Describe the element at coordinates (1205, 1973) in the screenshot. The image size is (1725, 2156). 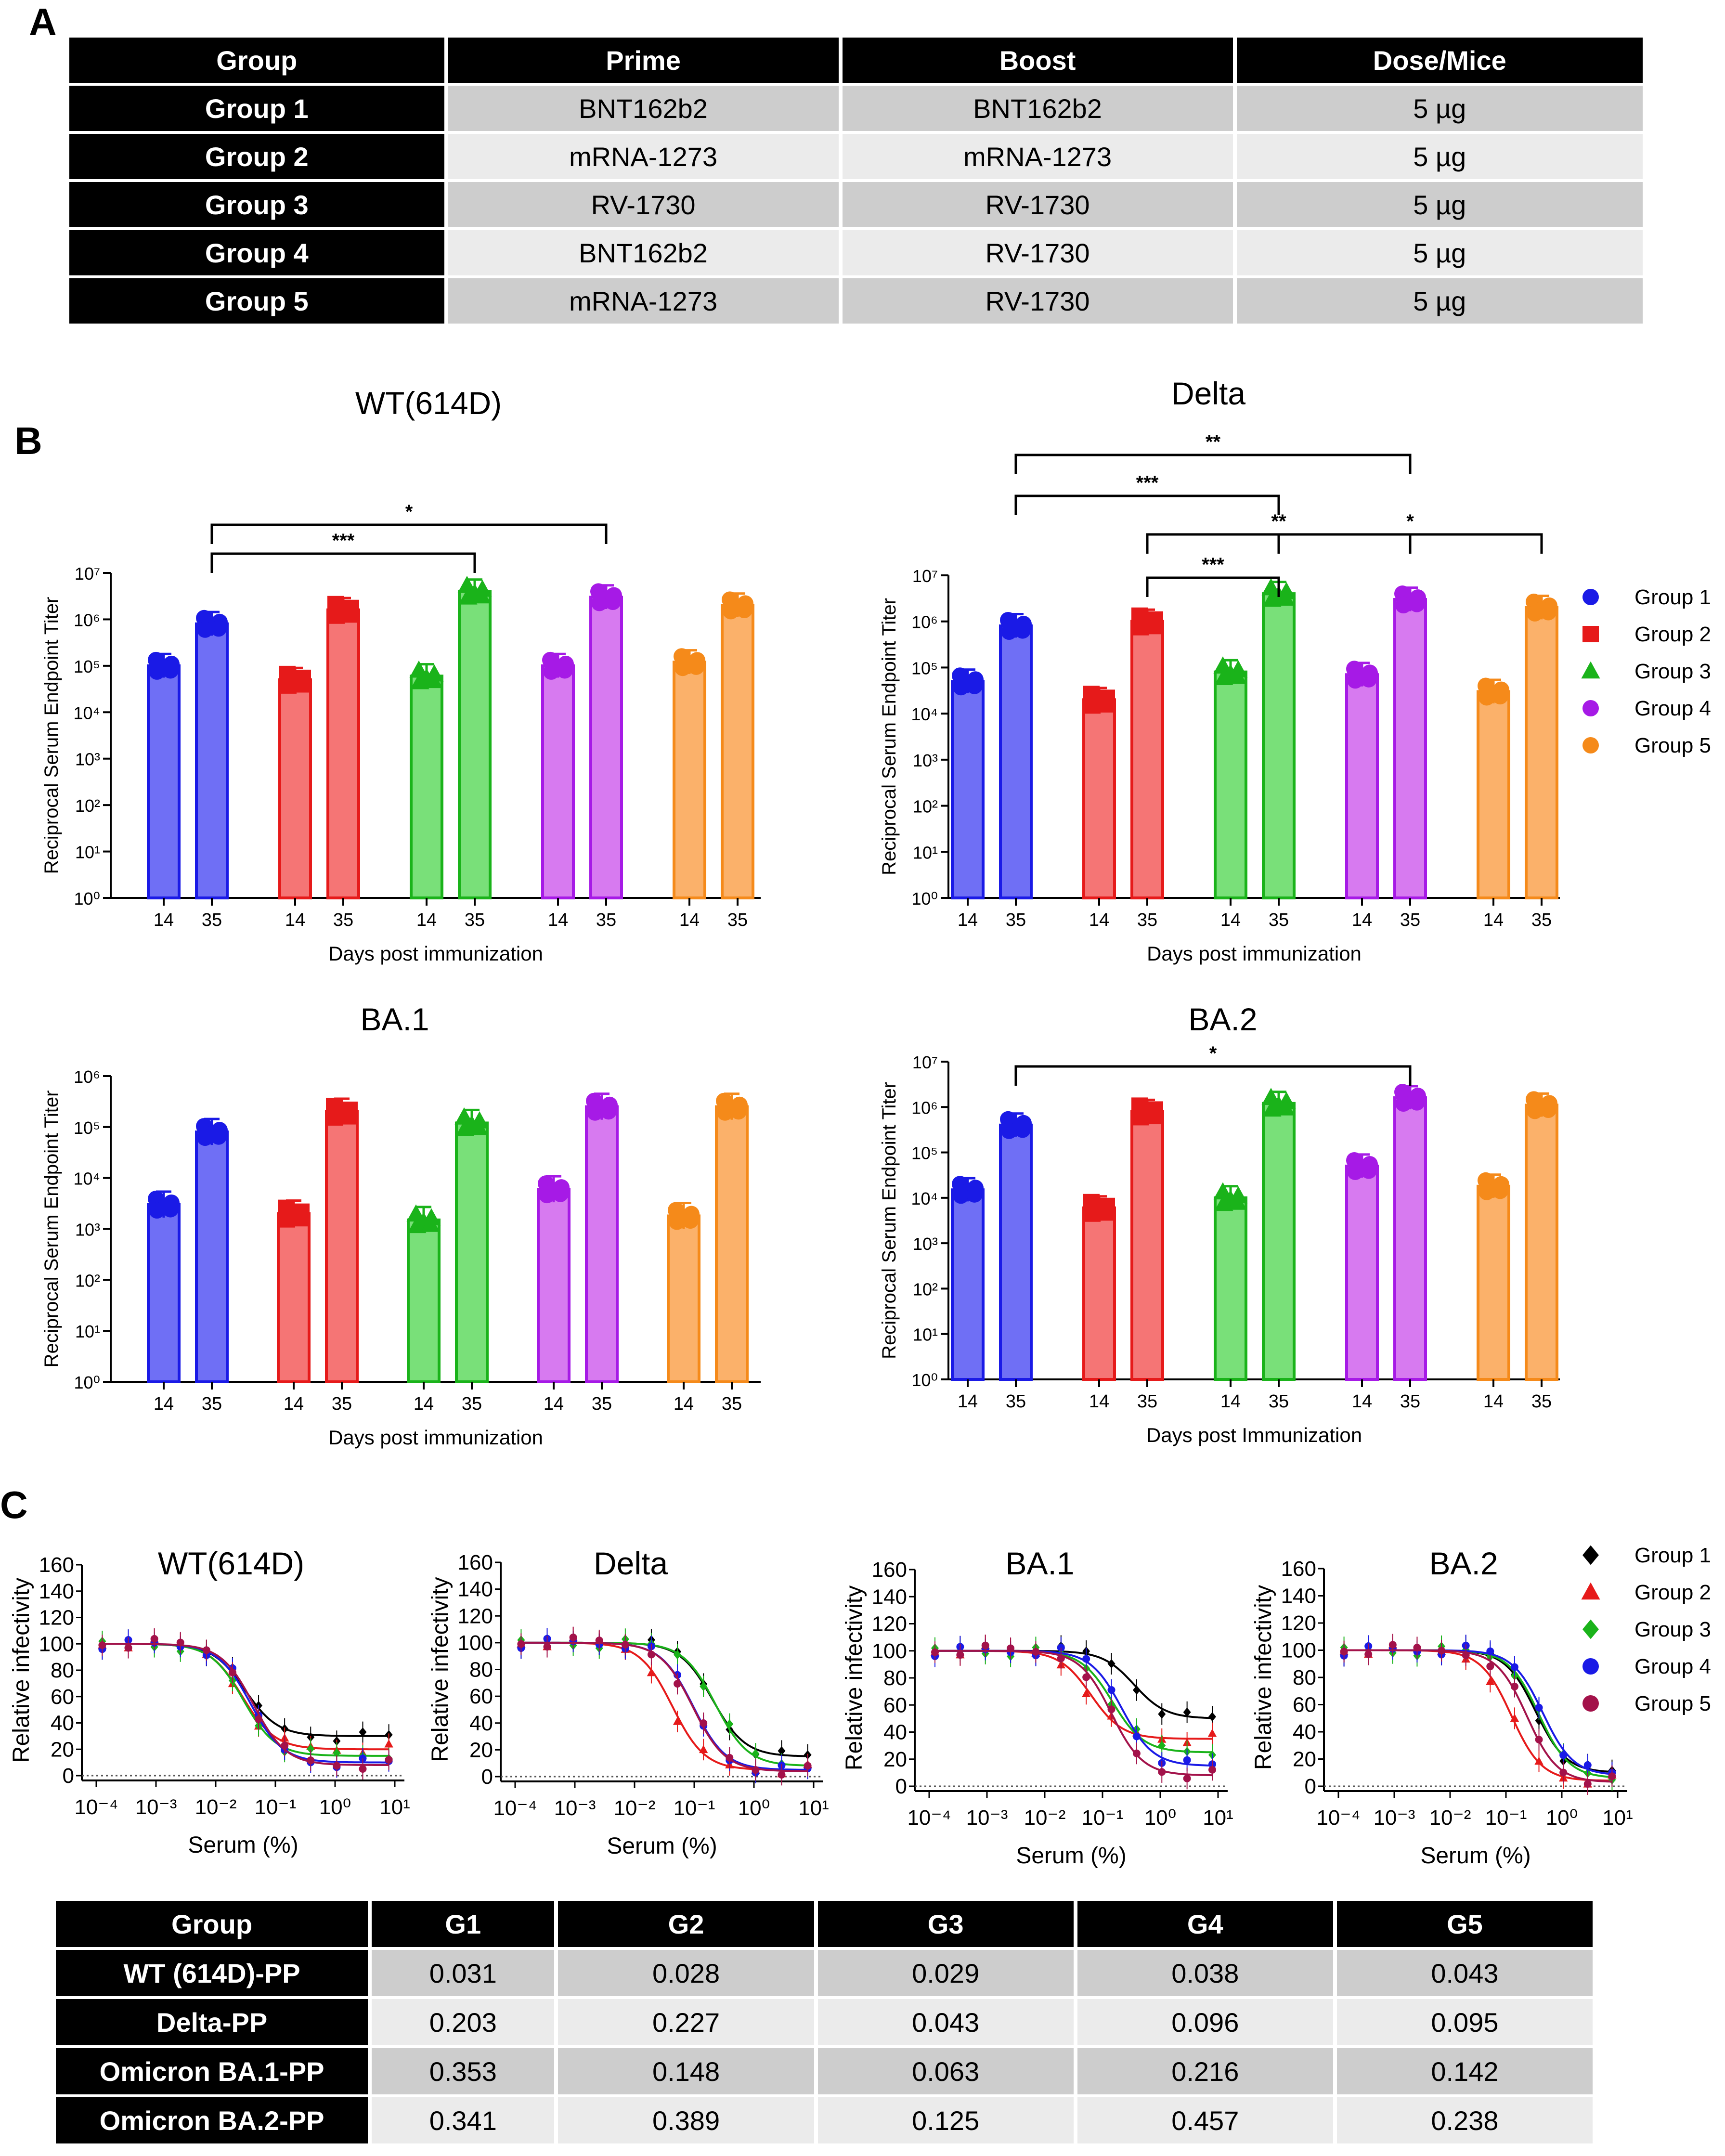
I see `cell-g4: 0.038` at that location.